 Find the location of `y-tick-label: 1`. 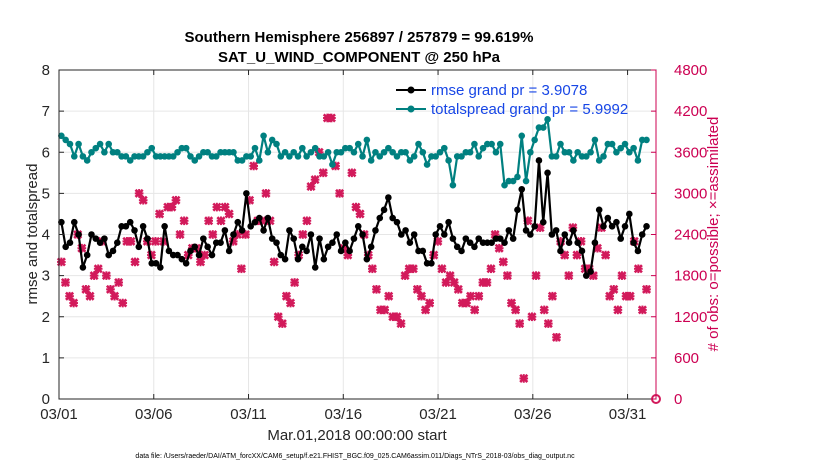

y-tick-label: 1 is located at coordinates (46, 358).